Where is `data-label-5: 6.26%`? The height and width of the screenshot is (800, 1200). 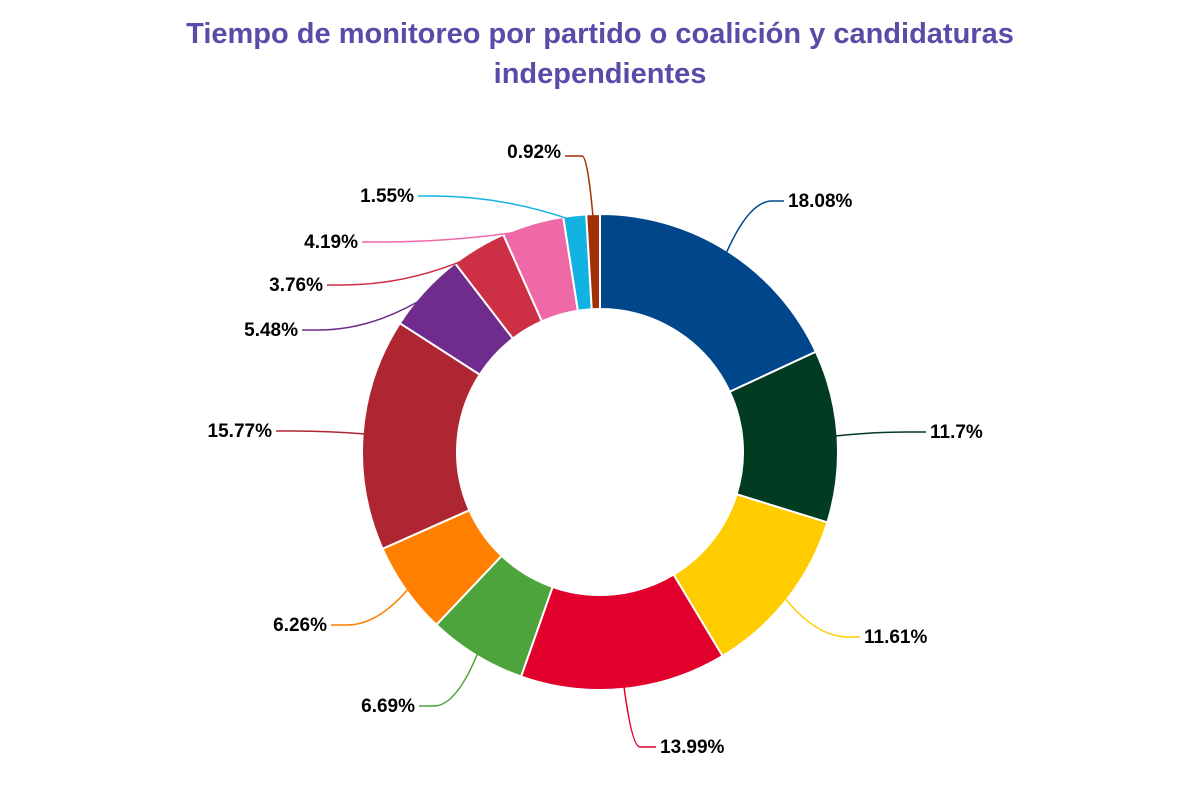 data-label-5: 6.26% is located at coordinates (300, 625).